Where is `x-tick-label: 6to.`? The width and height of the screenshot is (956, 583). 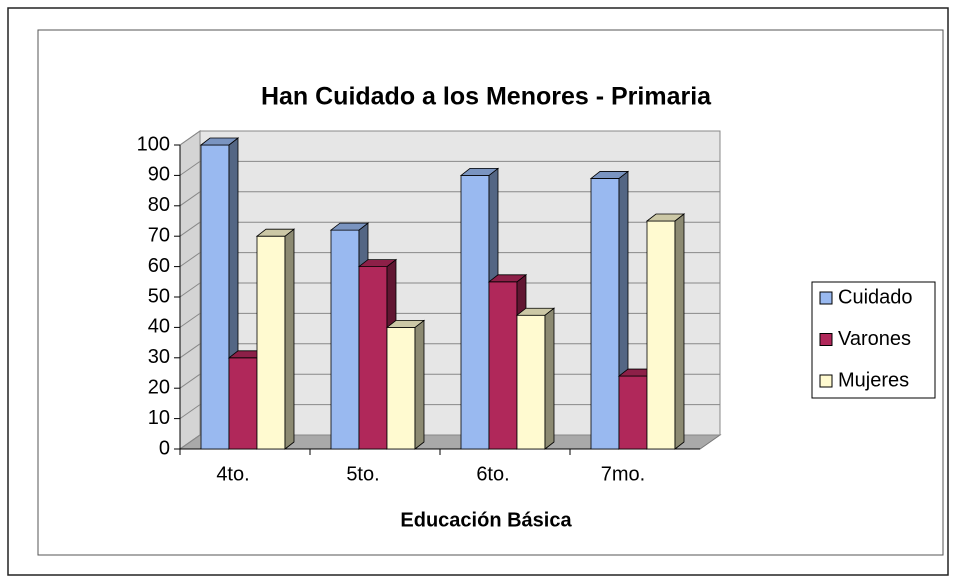 x-tick-label: 6to. is located at coordinates (492, 474).